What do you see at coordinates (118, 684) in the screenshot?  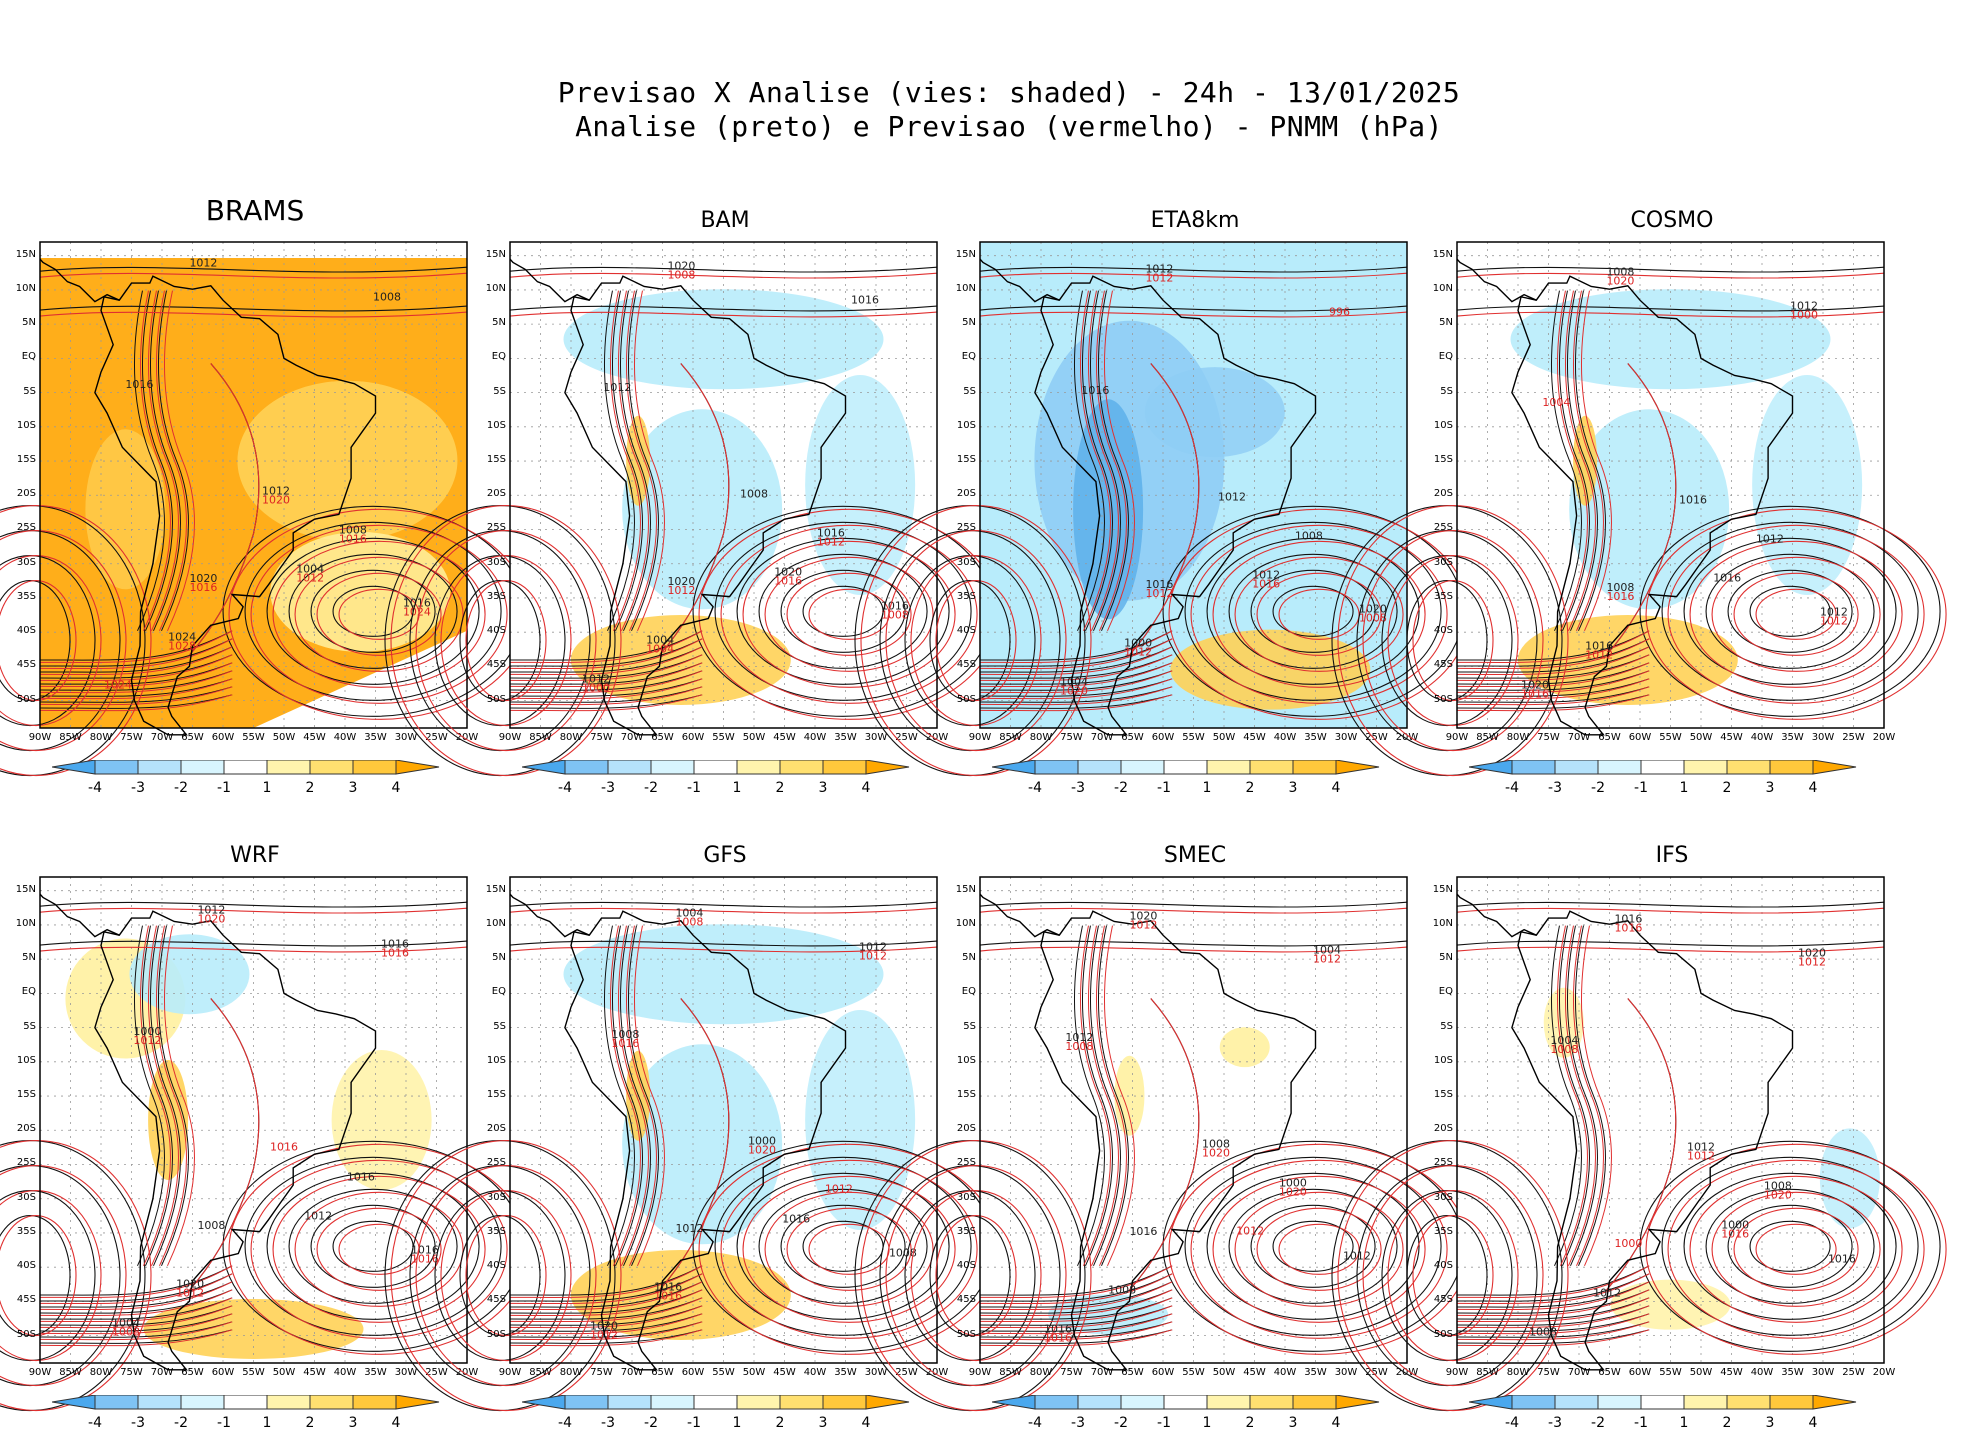 I see `forecast-isobar-label: 1024` at bounding box center [118, 684].